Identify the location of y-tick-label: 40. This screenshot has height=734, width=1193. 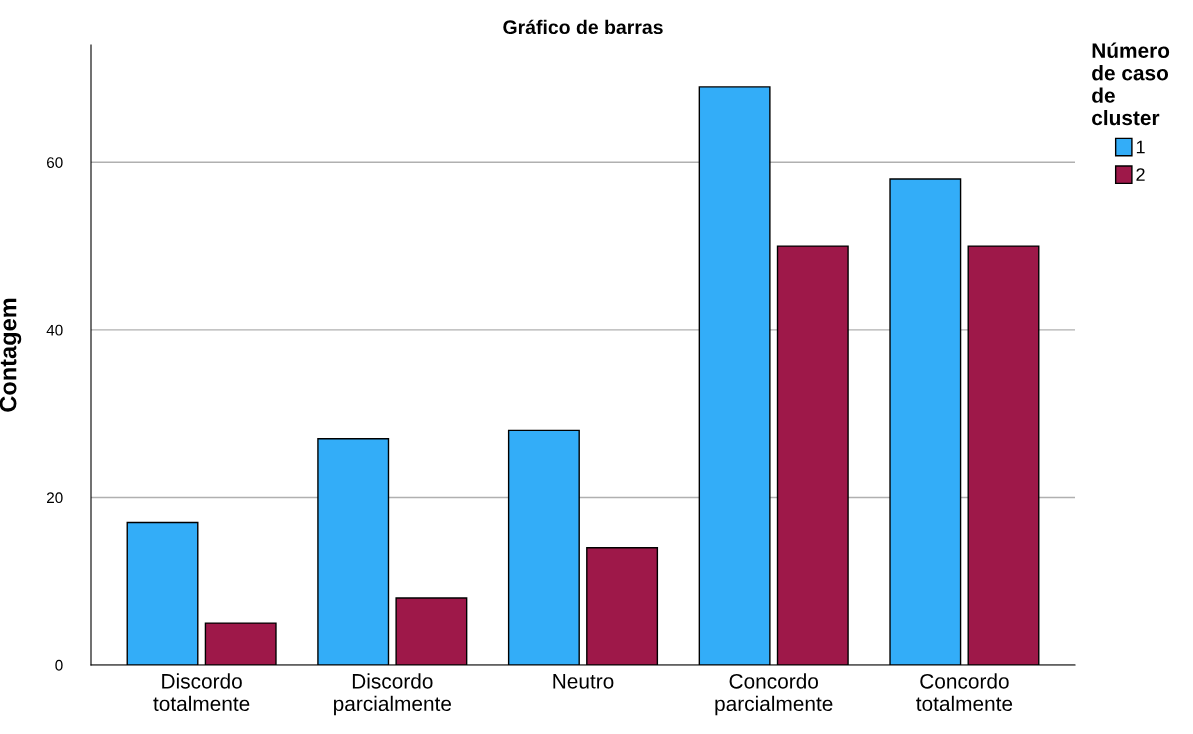
(54, 330).